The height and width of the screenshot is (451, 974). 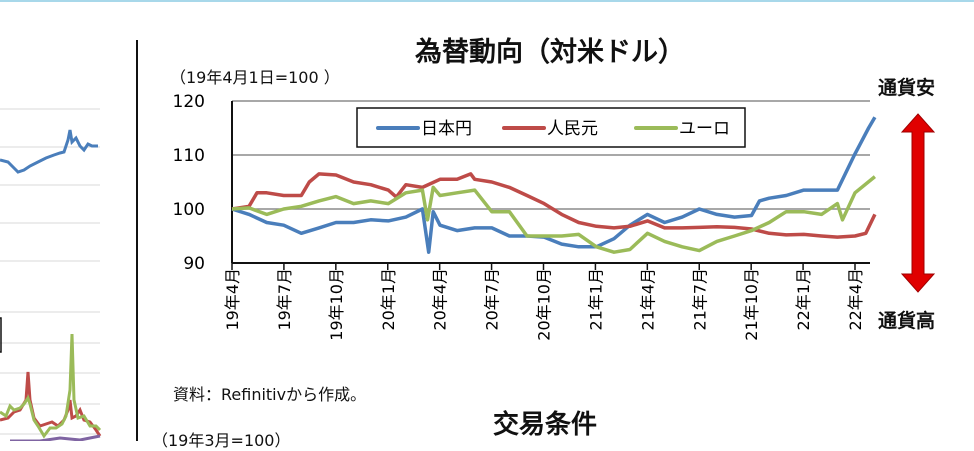 What do you see at coordinates (189, 102) in the screenshot?
I see `y-tick-label: 120` at bounding box center [189, 102].